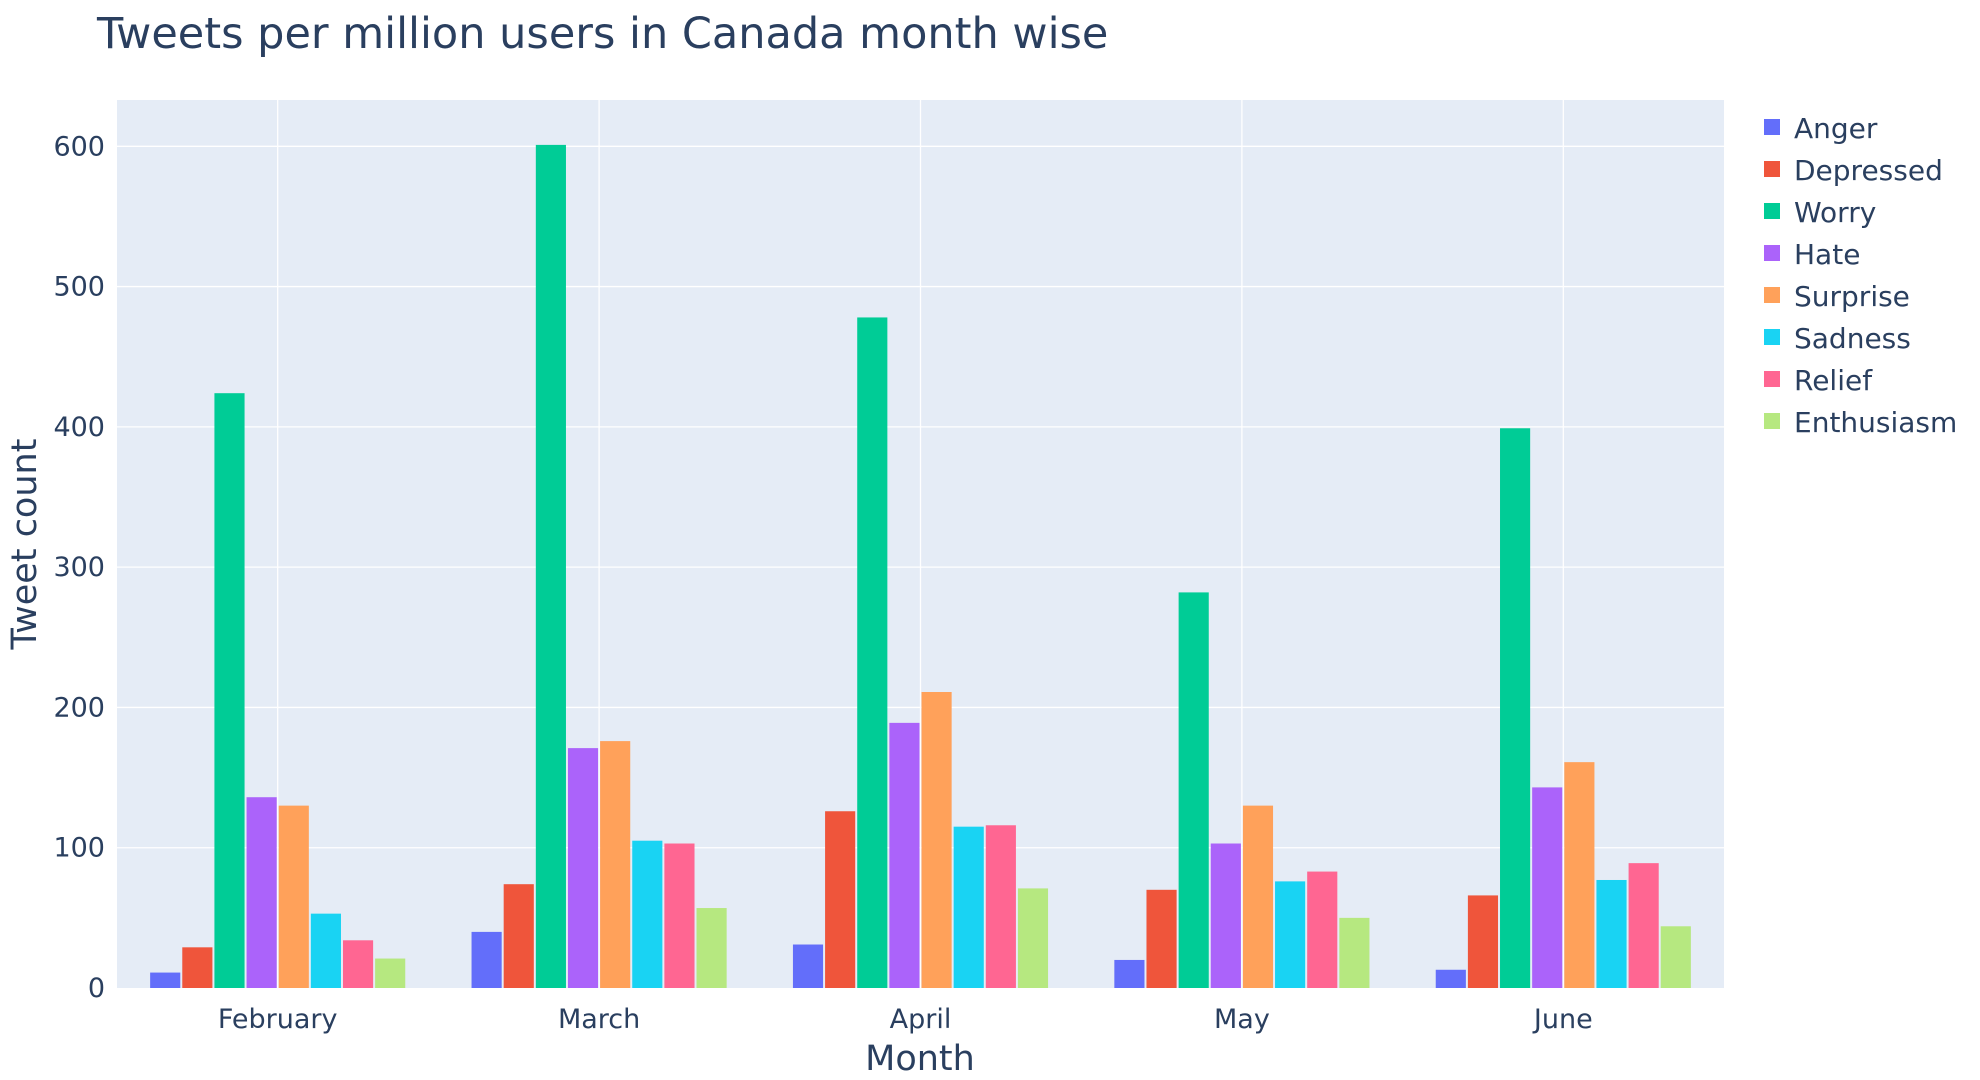 This screenshot has width=1980, height=1080. Describe the element at coordinates (358, 964) in the screenshot. I see `bar-relief-february` at that location.